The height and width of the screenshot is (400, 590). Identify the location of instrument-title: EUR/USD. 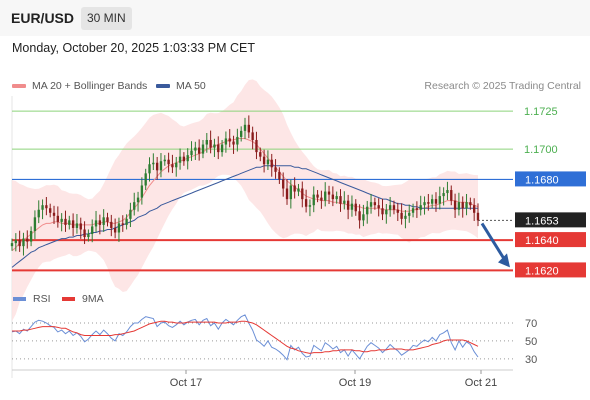
(43, 18).